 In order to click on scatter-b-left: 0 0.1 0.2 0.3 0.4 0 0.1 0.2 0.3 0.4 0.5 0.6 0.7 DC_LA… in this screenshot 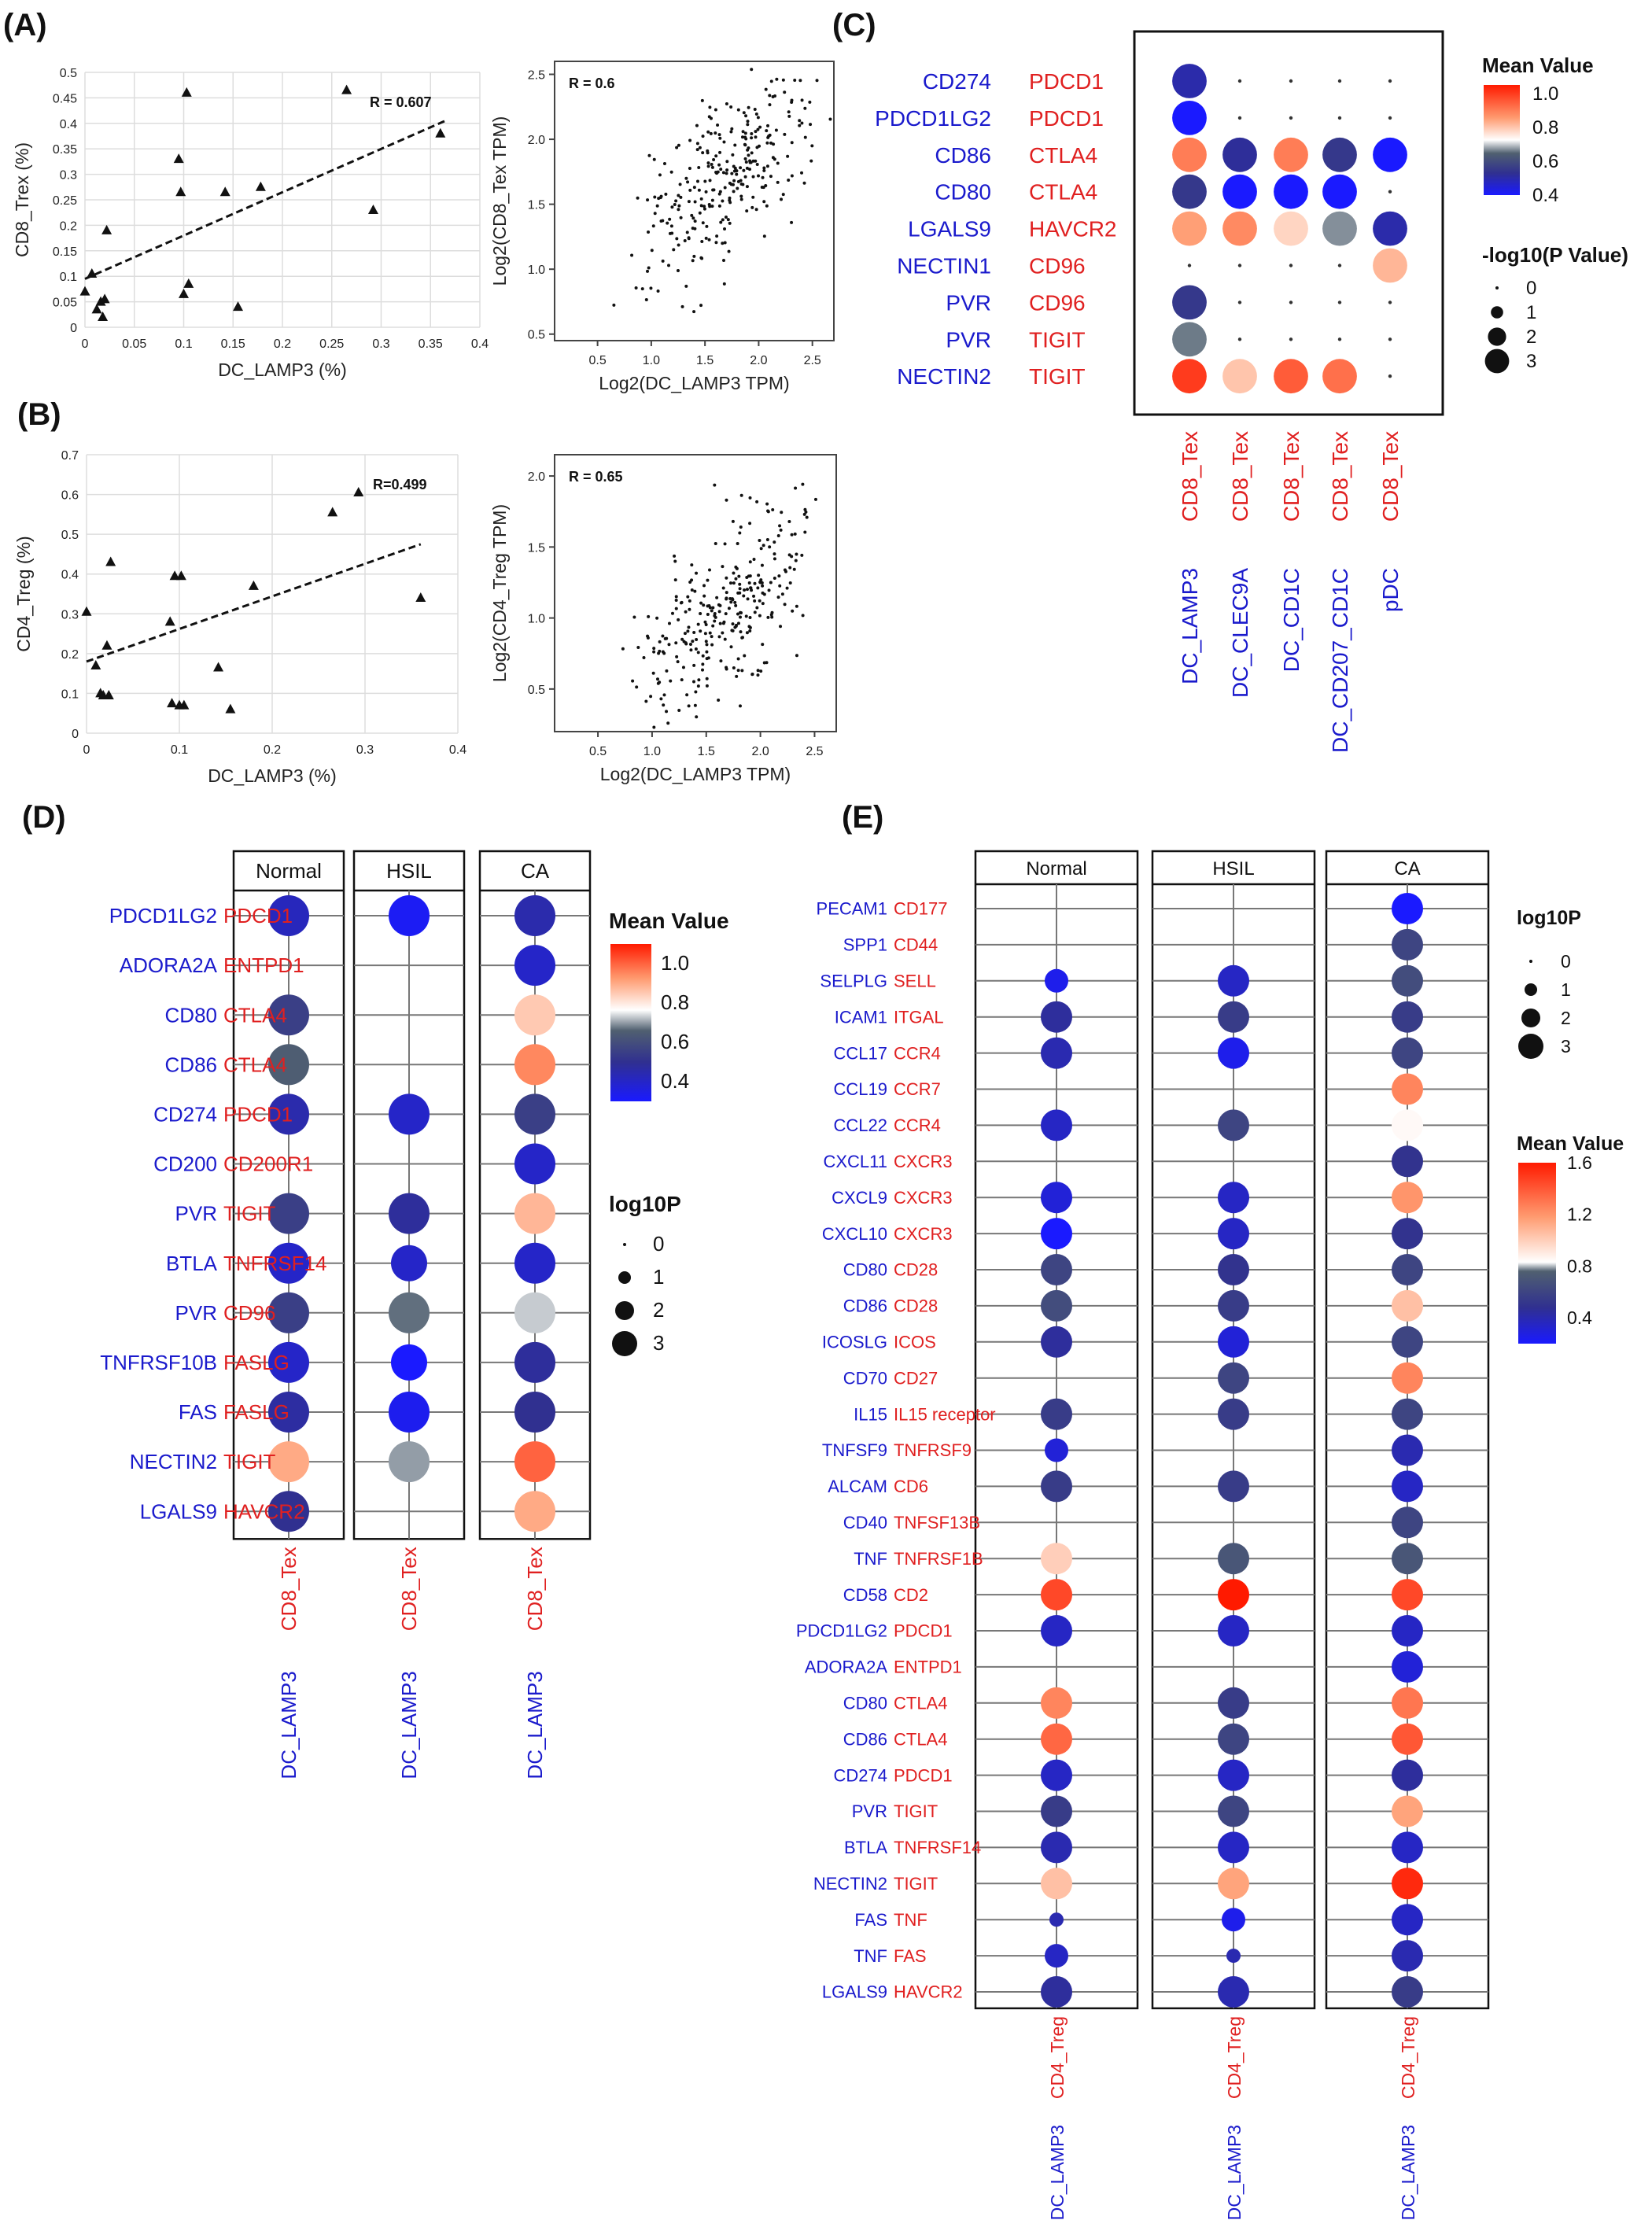, I will do `click(239, 617)`.